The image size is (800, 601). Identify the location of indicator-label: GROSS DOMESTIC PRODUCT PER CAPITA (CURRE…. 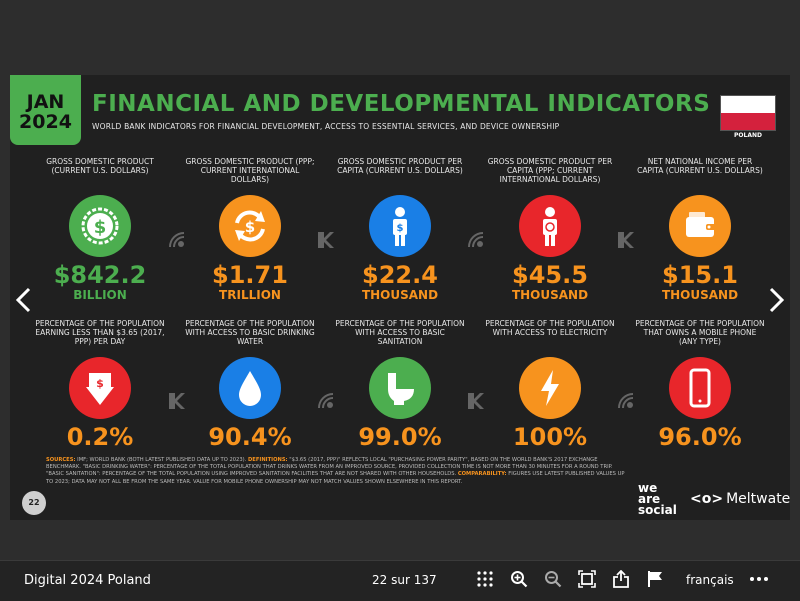
(400, 166).